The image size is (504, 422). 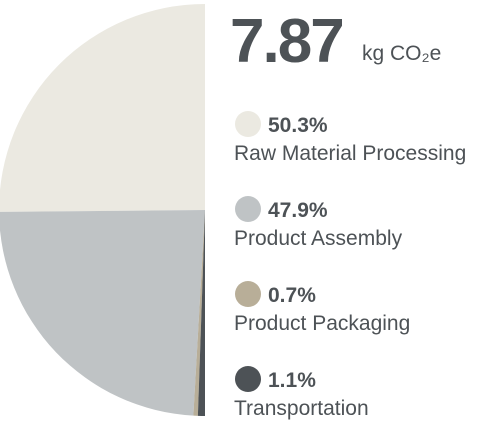 I want to click on legend-label: Product Assembly, so click(x=318, y=238).